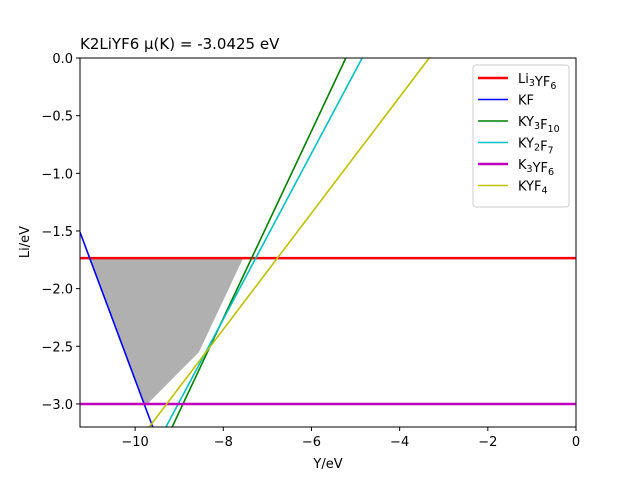  I want to click on legend-label-ky2f7: KY2F7, so click(536, 147).